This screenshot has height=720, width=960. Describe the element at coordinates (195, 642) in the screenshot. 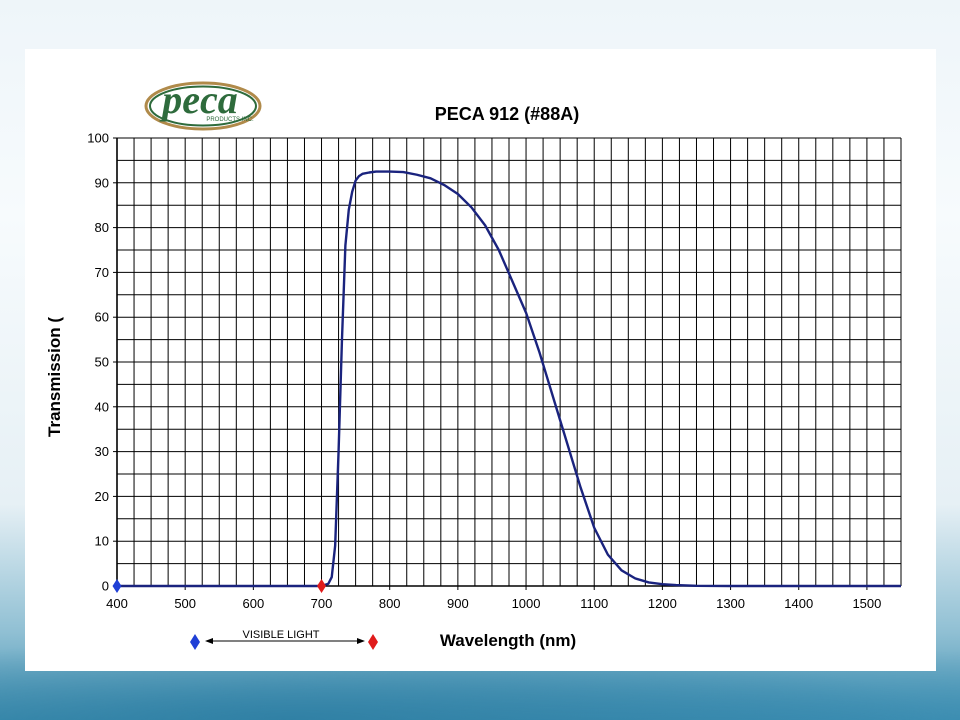

I see `annotation-blue-diamond` at that location.